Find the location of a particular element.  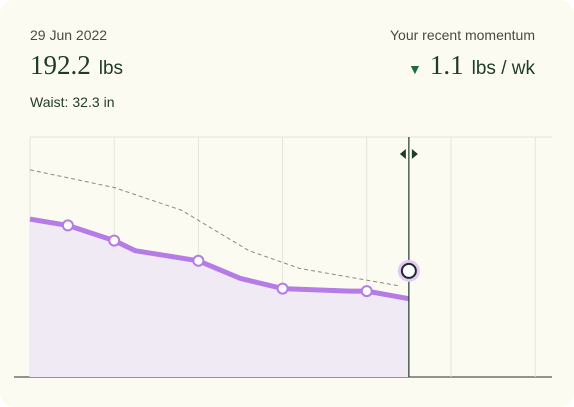

cursor-handle is located at coordinates (408, 154).